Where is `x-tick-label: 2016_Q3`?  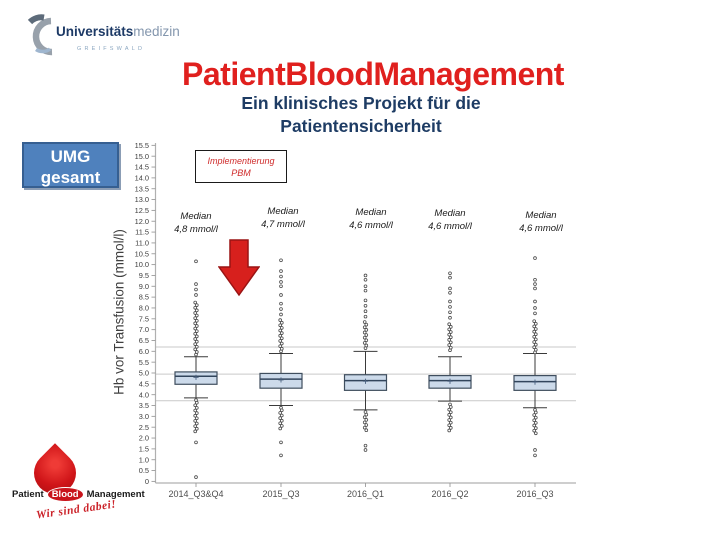
x-tick-label: 2016_Q3 is located at coordinates (534, 494).